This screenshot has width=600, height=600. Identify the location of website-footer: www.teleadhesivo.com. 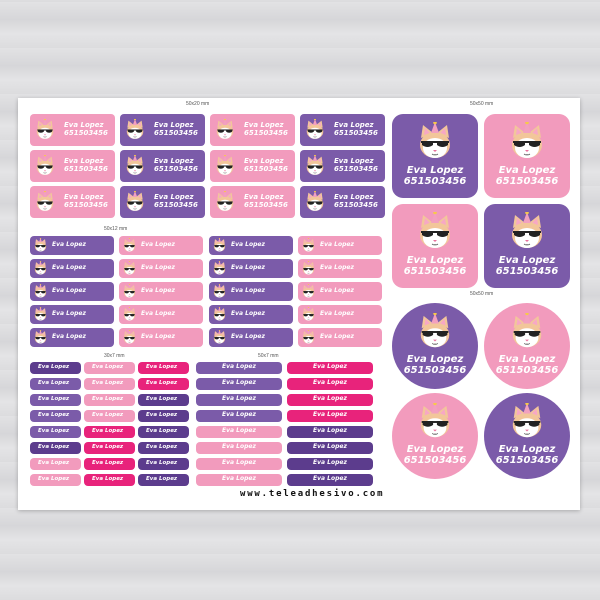
(312, 494).